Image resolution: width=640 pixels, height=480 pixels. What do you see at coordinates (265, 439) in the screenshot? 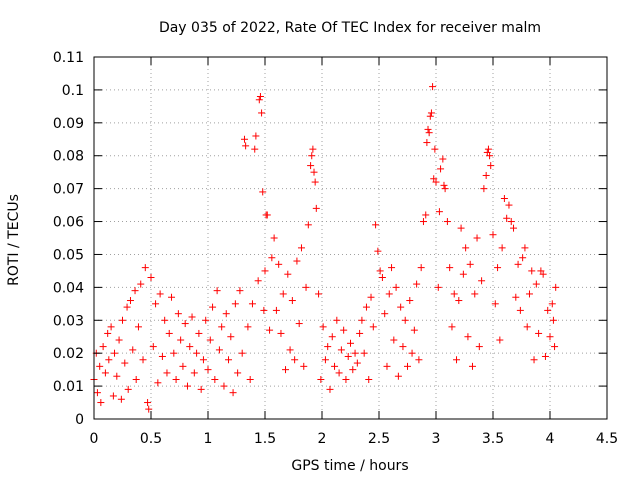
I see `x-tick-label: 1.5` at bounding box center [265, 439].